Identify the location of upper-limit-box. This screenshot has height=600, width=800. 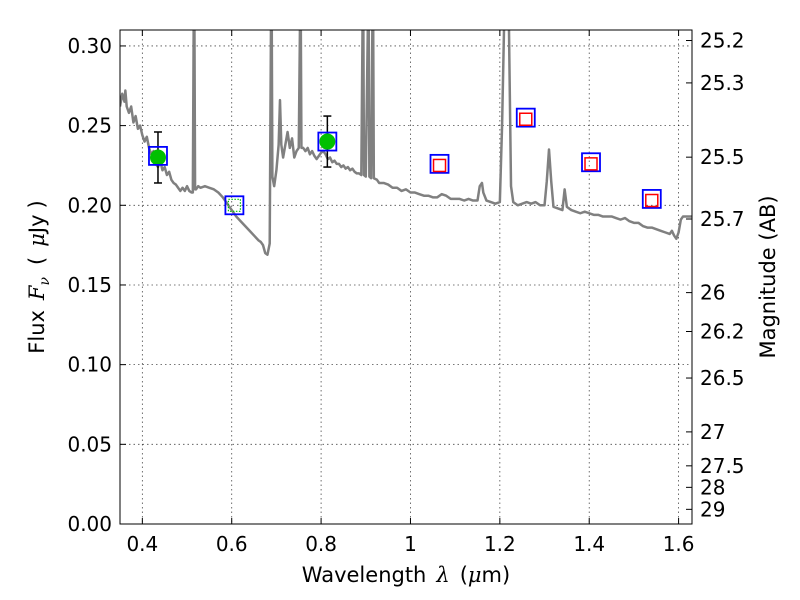
(234, 205).